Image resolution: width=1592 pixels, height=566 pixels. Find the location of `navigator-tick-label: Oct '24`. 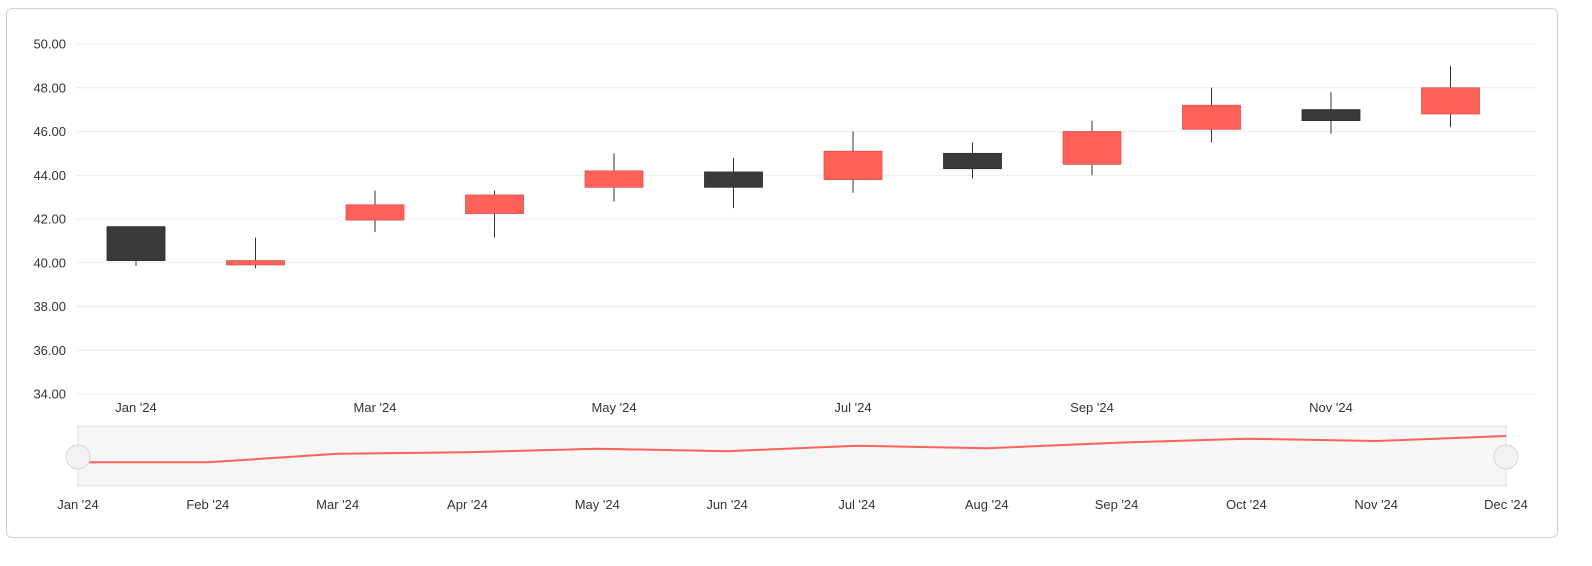

navigator-tick-label: Oct '24 is located at coordinates (1246, 504).